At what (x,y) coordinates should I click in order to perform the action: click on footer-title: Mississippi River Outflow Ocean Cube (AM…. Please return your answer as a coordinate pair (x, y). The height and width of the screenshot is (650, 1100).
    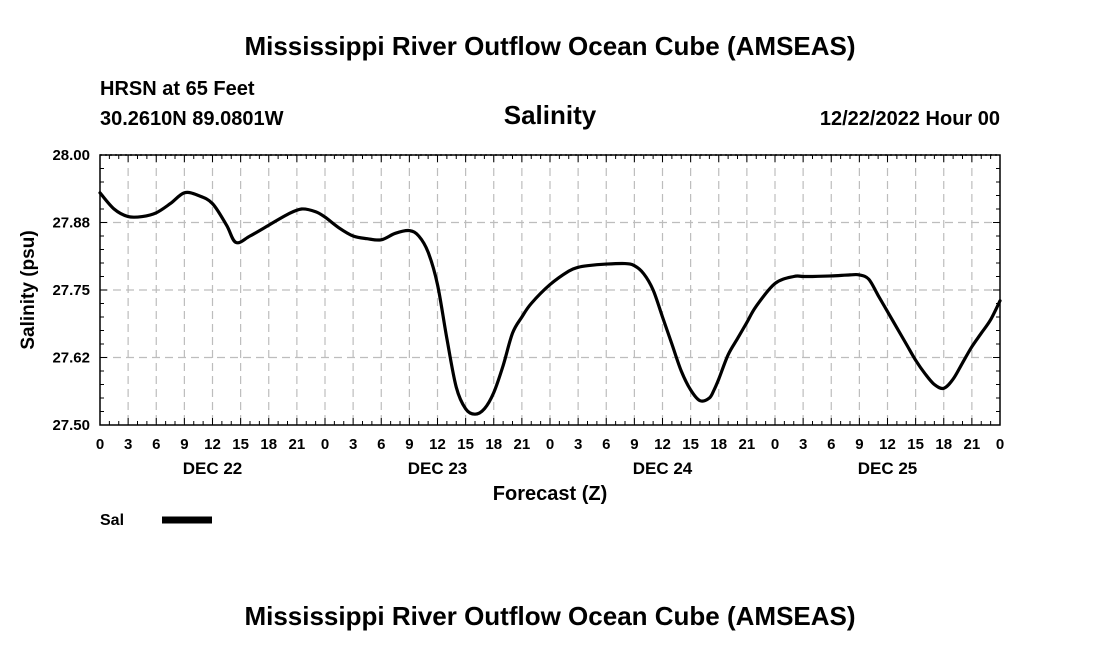
    Looking at the image, I should click on (549, 616).